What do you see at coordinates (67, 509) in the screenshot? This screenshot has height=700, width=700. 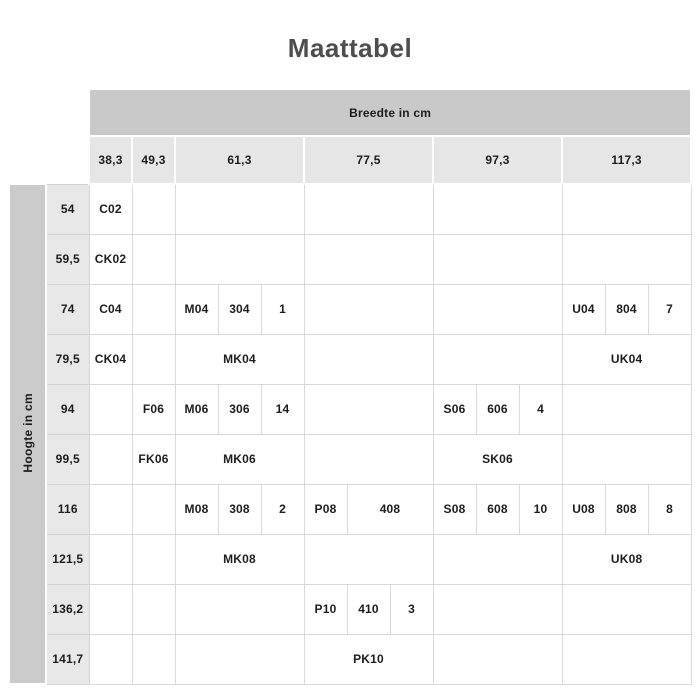 I see `row-header: 116` at bounding box center [67, 509].